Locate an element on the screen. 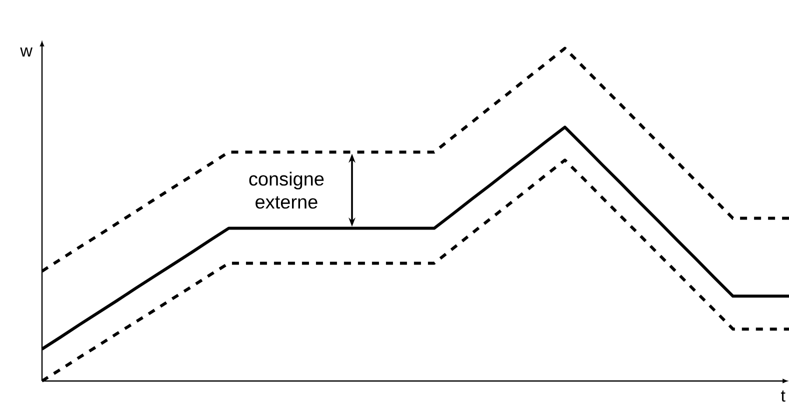 The image size is (789, 409). x-axis-title: t is located at coordinates (783, 396).